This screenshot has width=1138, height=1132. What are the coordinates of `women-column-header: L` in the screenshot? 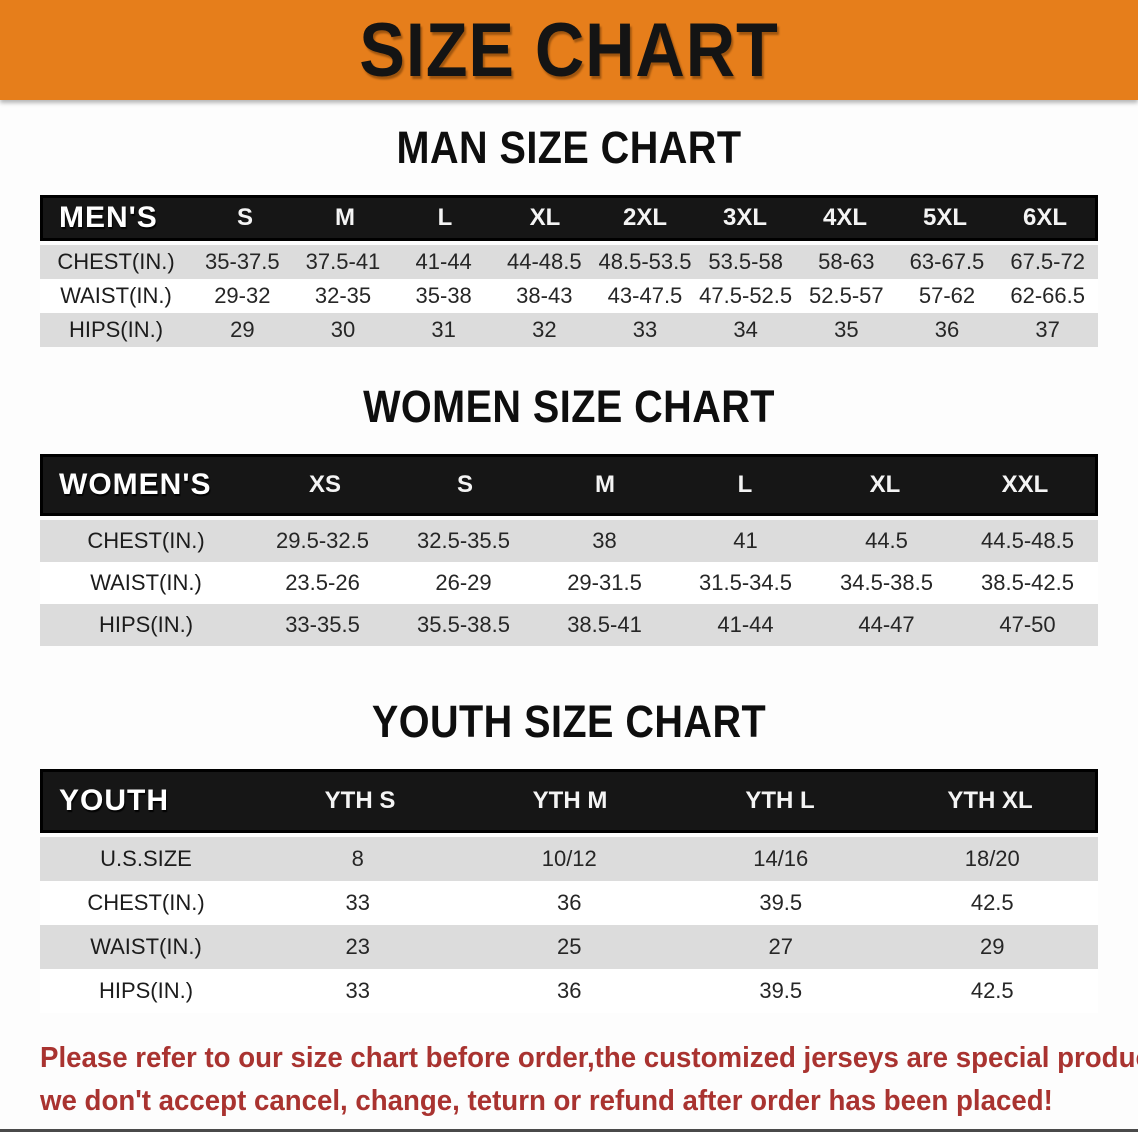 It's located at (745, 484).